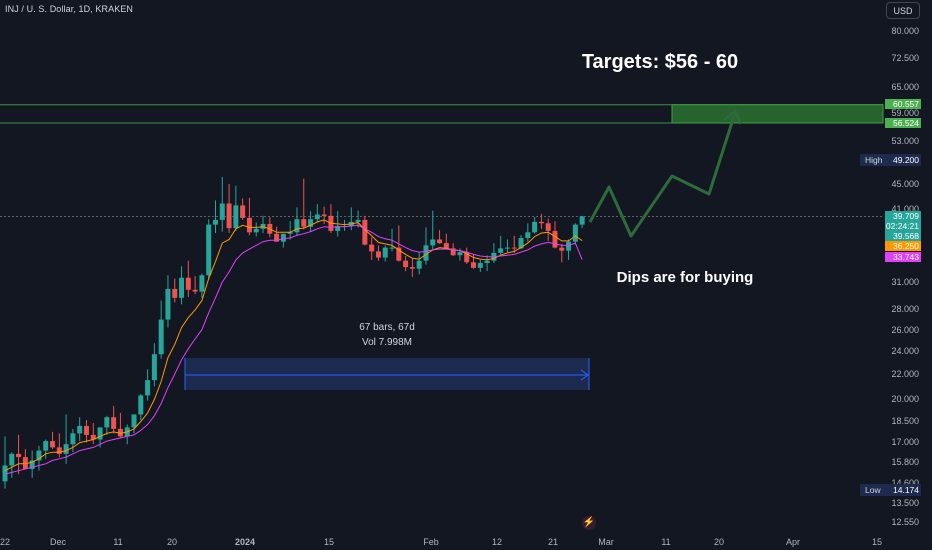  Describe the element at coordinates (906, 216) in the screenshot. I see `price-badge-value: 39.709` at that location.